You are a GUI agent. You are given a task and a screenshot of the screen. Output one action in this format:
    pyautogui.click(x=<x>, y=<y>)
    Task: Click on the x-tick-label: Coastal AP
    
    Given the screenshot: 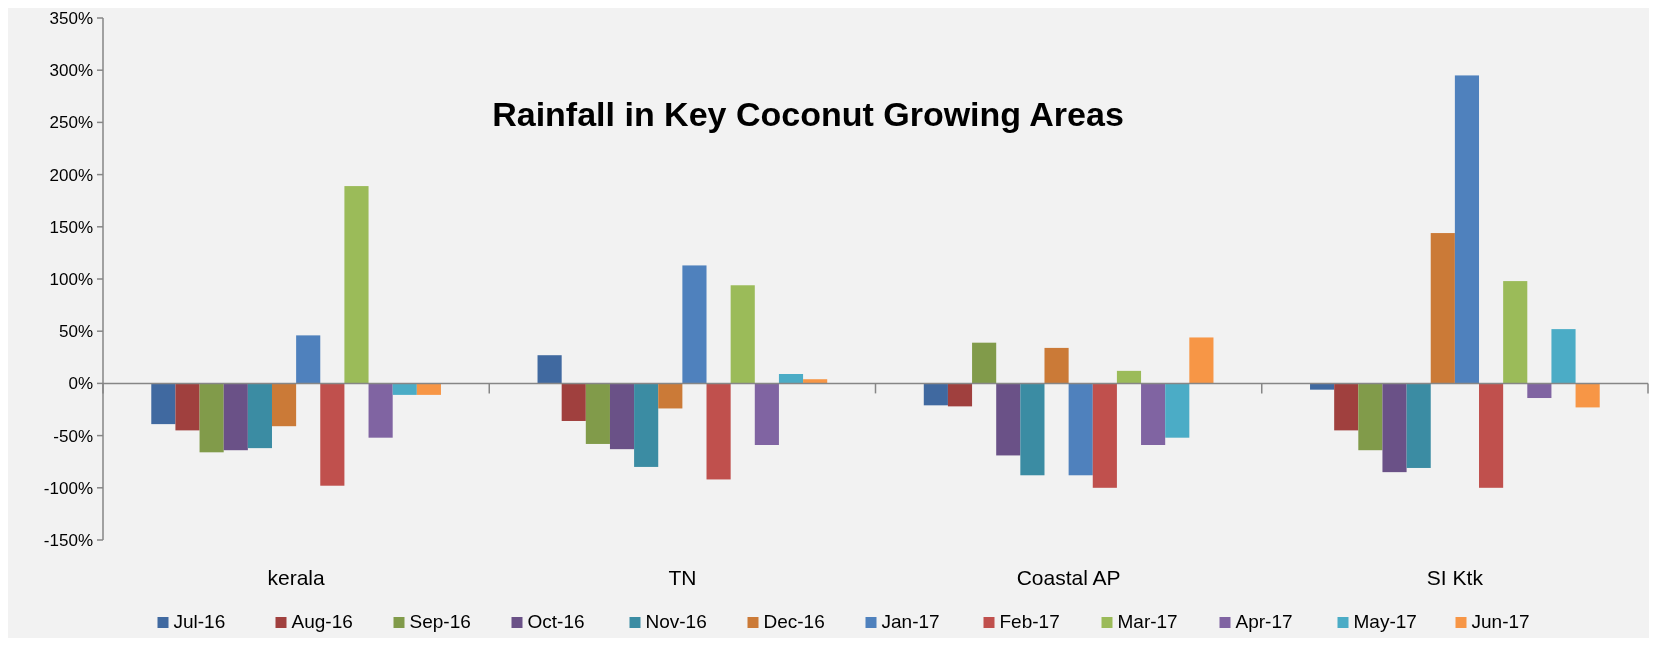 What is the action you would take?
    pyautogui.click(x=1068, y=577)
    